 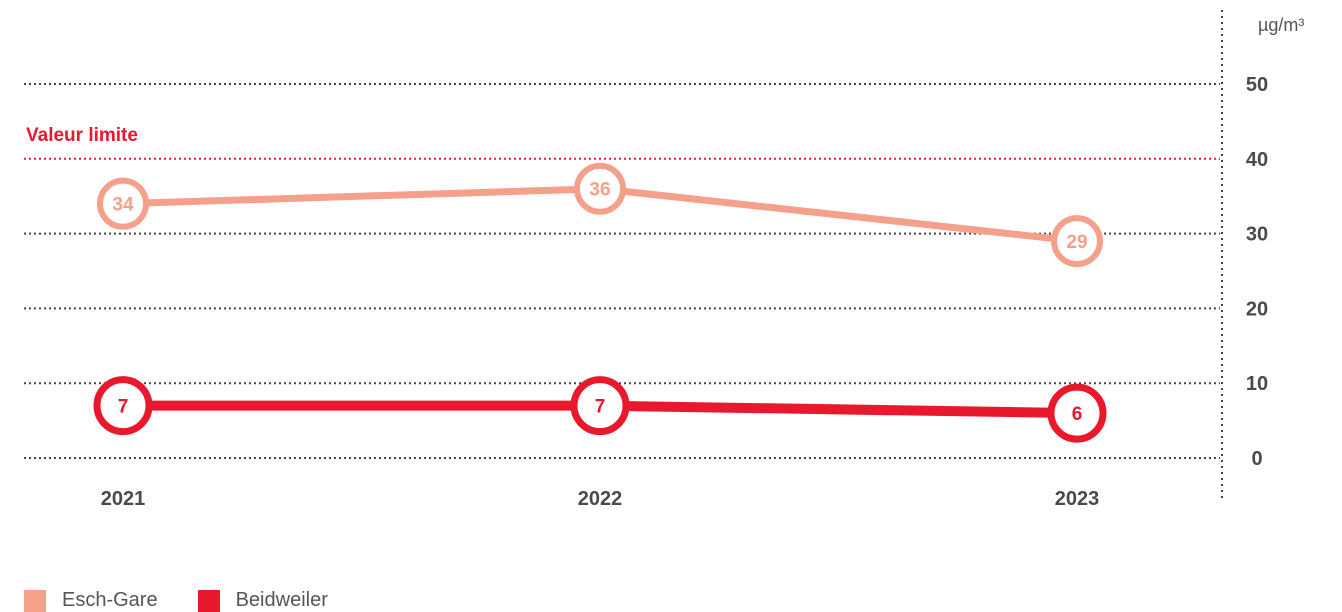 I want to click on series-beidweiler: 7 7 6, so click(x=600, y=409).